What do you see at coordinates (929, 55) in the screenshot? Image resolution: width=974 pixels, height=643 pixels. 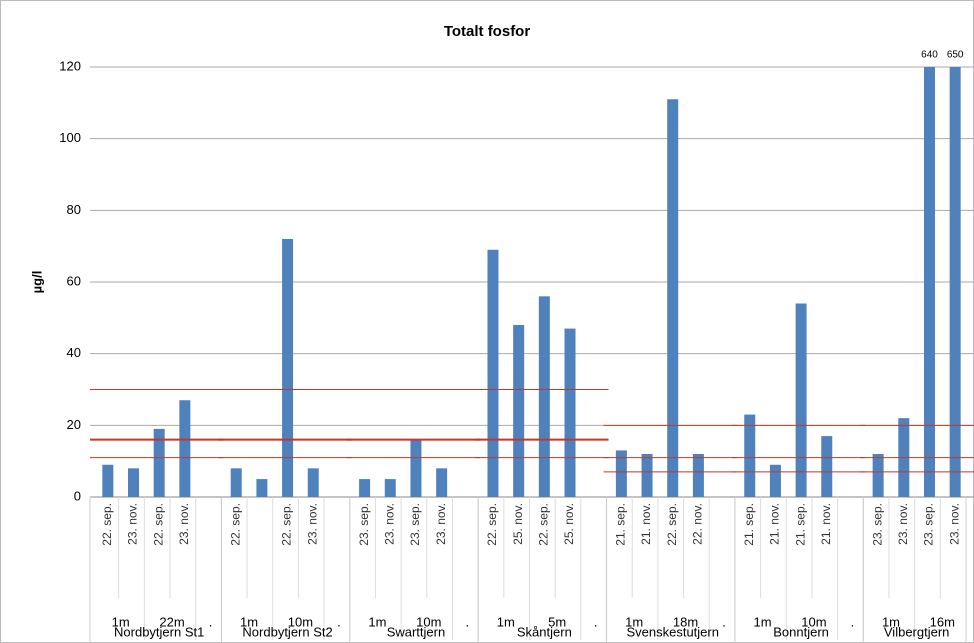 I see `value-label: 640` at bounding box center [929, 55].